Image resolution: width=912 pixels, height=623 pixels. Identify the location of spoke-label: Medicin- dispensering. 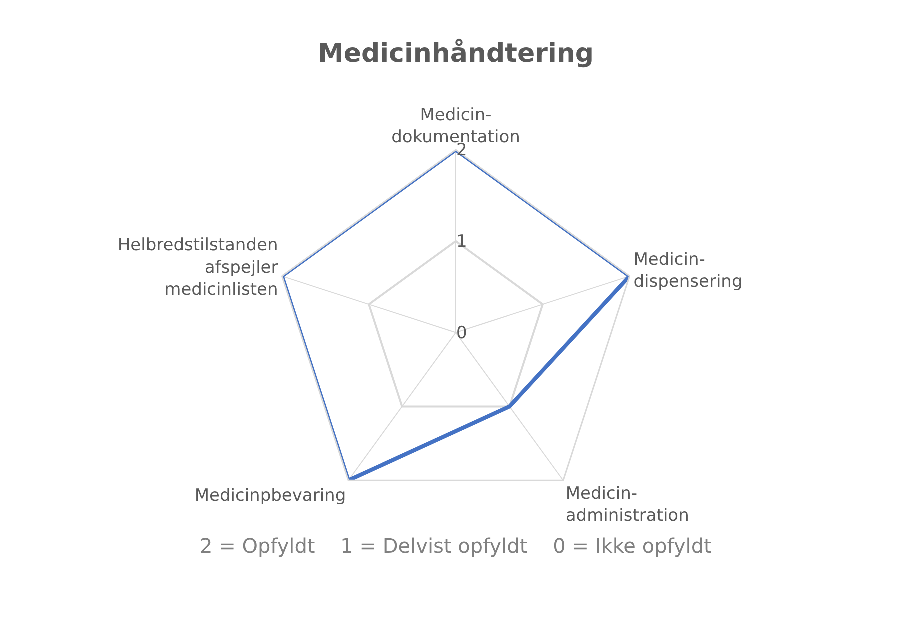
(688, 271).